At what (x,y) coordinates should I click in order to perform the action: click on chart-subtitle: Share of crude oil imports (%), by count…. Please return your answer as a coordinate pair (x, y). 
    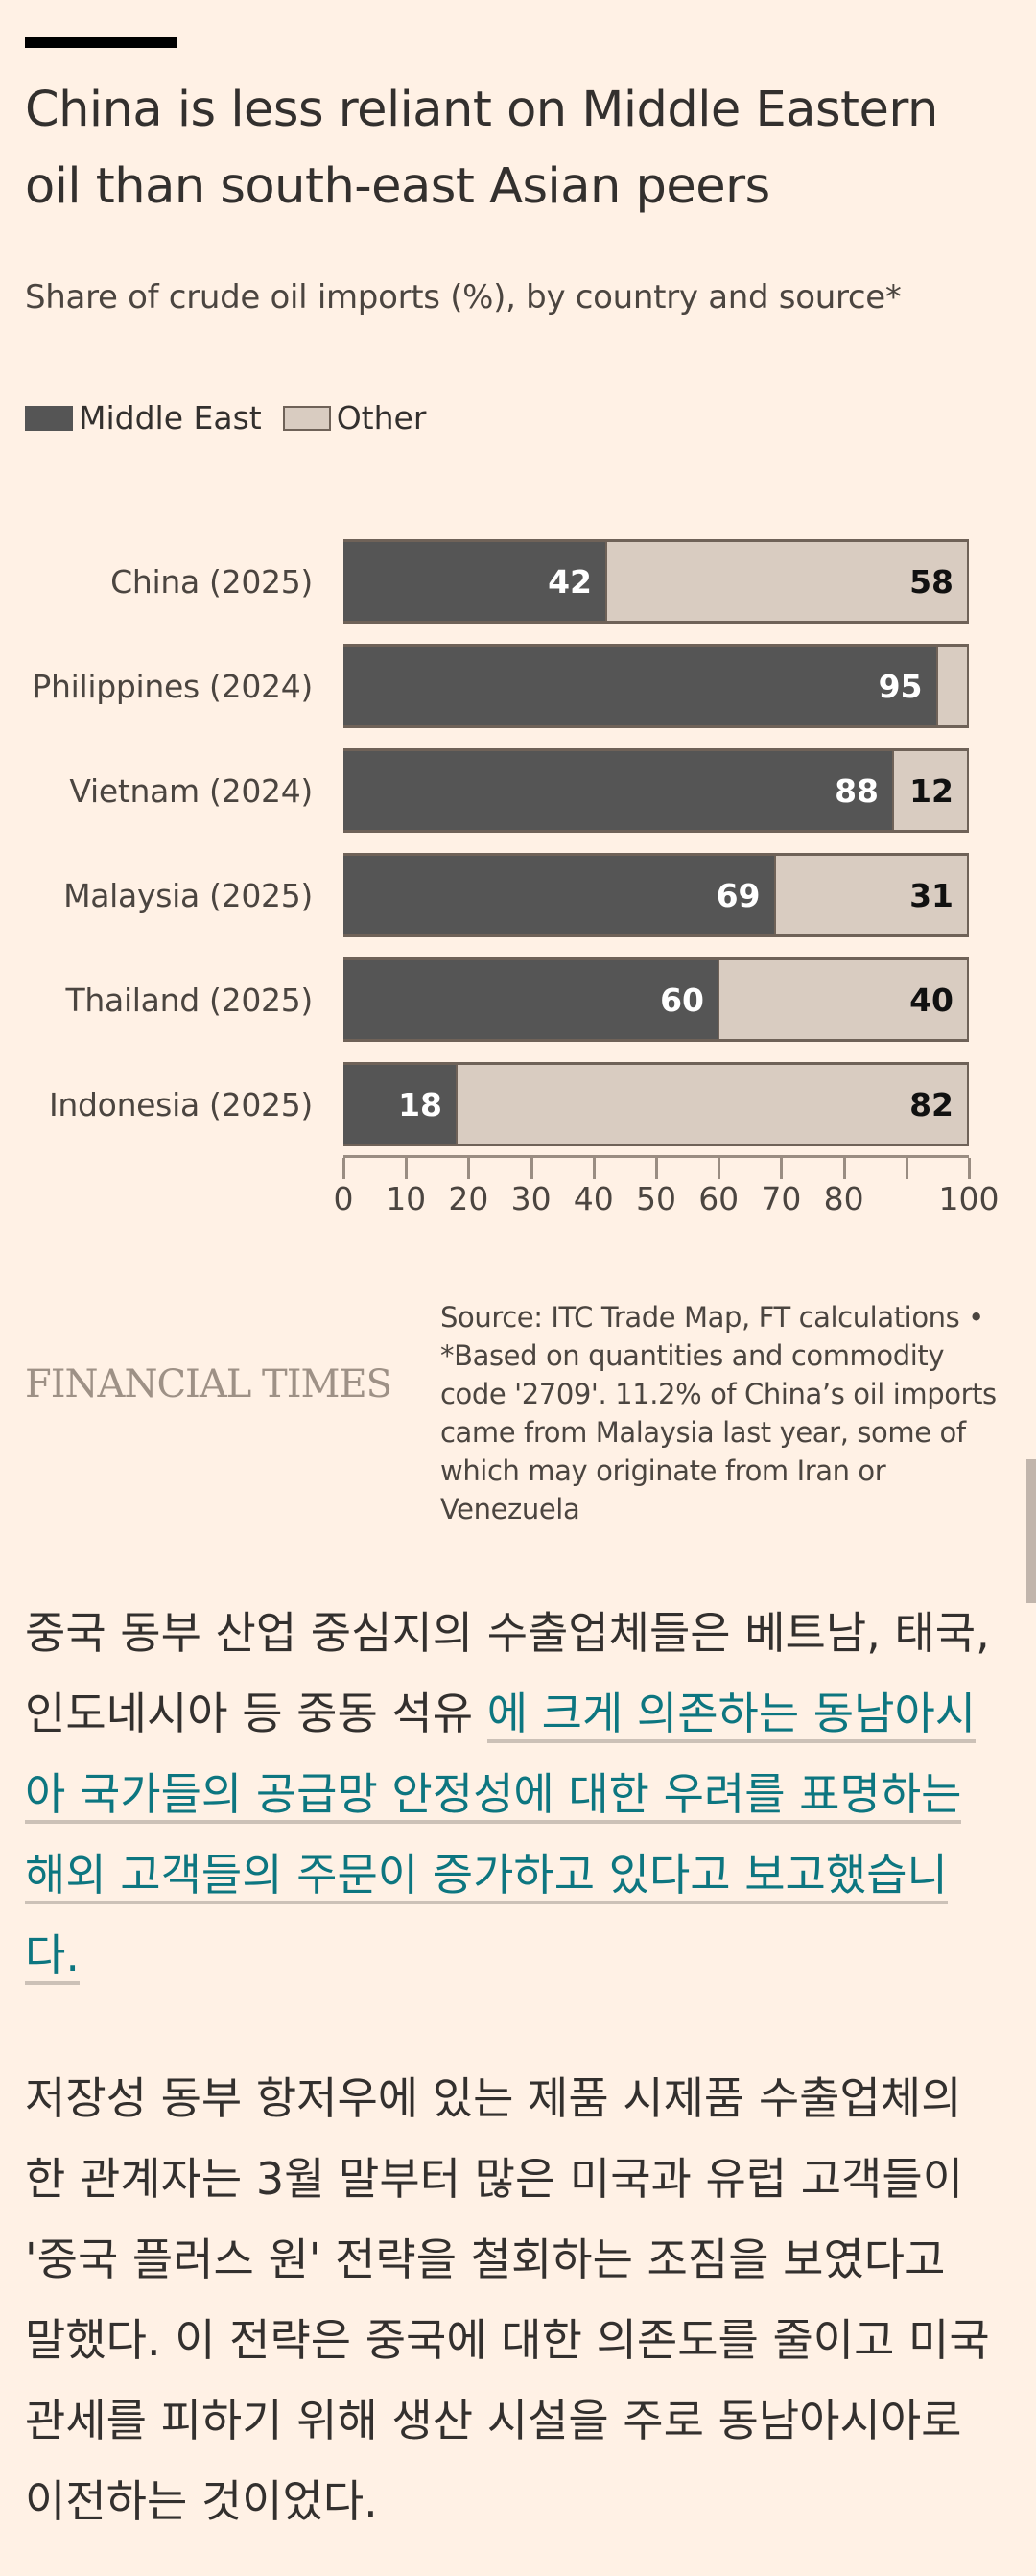
    Looking at the image, I should click on (463, 297).